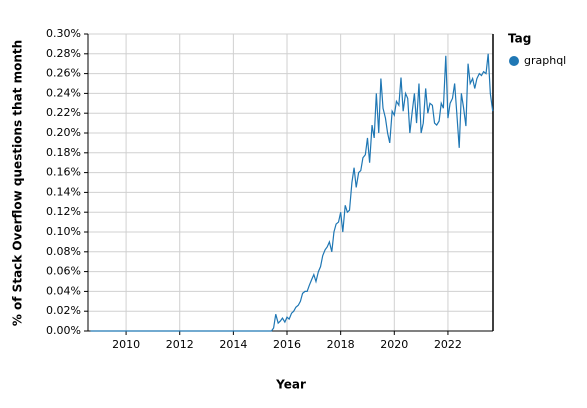  I want to click on x-tick-label: 2014, so click(233, 344).